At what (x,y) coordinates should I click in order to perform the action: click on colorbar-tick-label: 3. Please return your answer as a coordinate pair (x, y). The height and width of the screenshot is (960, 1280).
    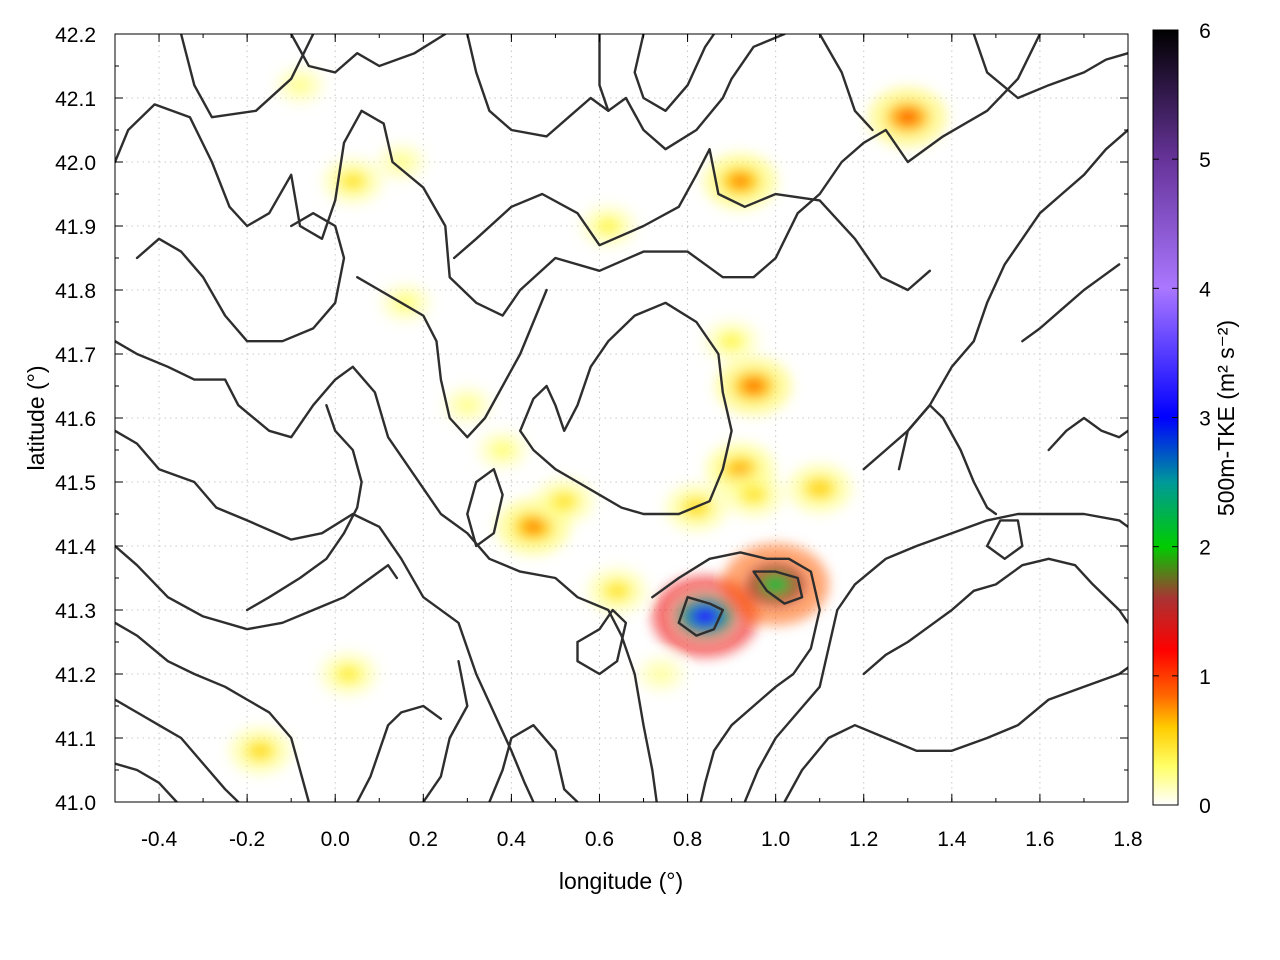
    Looking at the image, I should click on (1205, 419).